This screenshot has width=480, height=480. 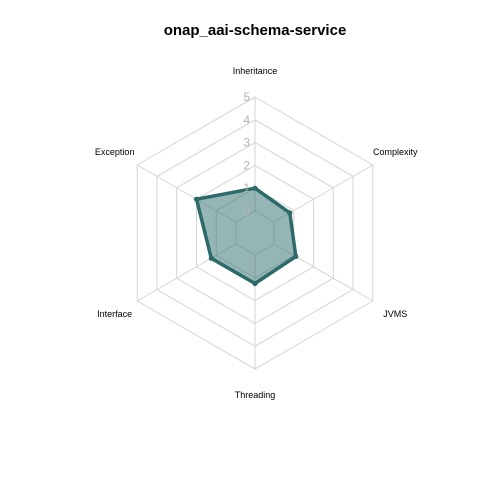 What do you see at coordinates (246, 154) in the screenshot?
I see `tick-layer: 0 1 2 3 4 5` at bounding box center [246, 154].